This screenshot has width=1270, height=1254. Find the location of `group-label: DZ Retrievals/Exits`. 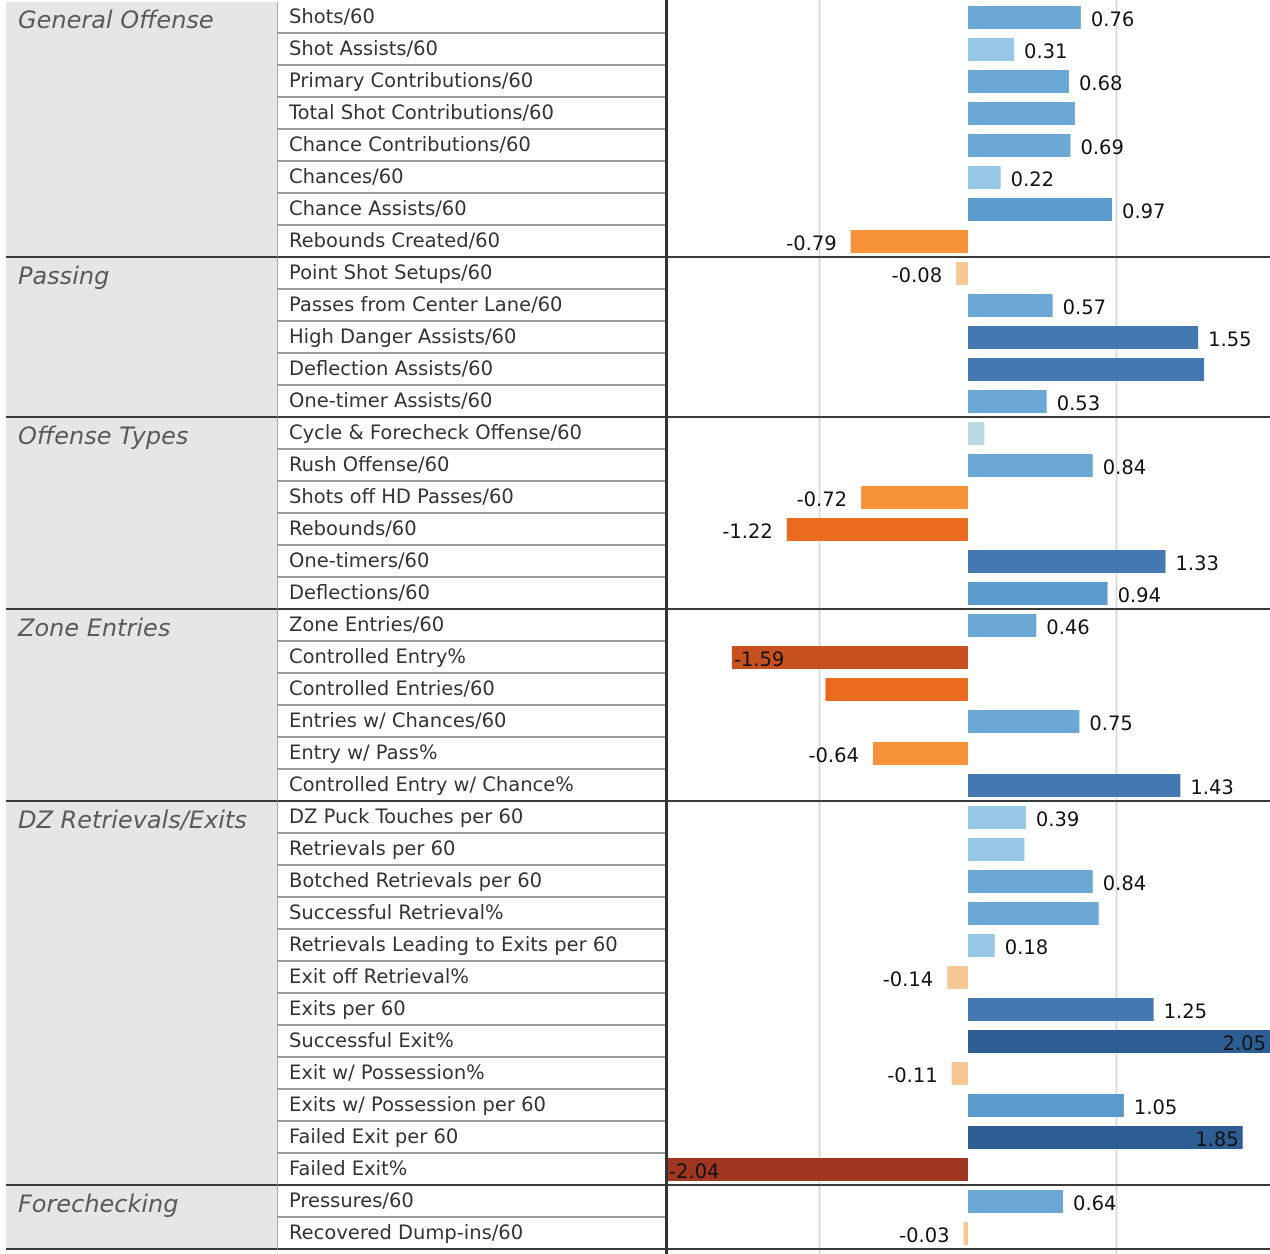

group-label: DZ Retrievals/Exits is located at coordinates (132, 820).